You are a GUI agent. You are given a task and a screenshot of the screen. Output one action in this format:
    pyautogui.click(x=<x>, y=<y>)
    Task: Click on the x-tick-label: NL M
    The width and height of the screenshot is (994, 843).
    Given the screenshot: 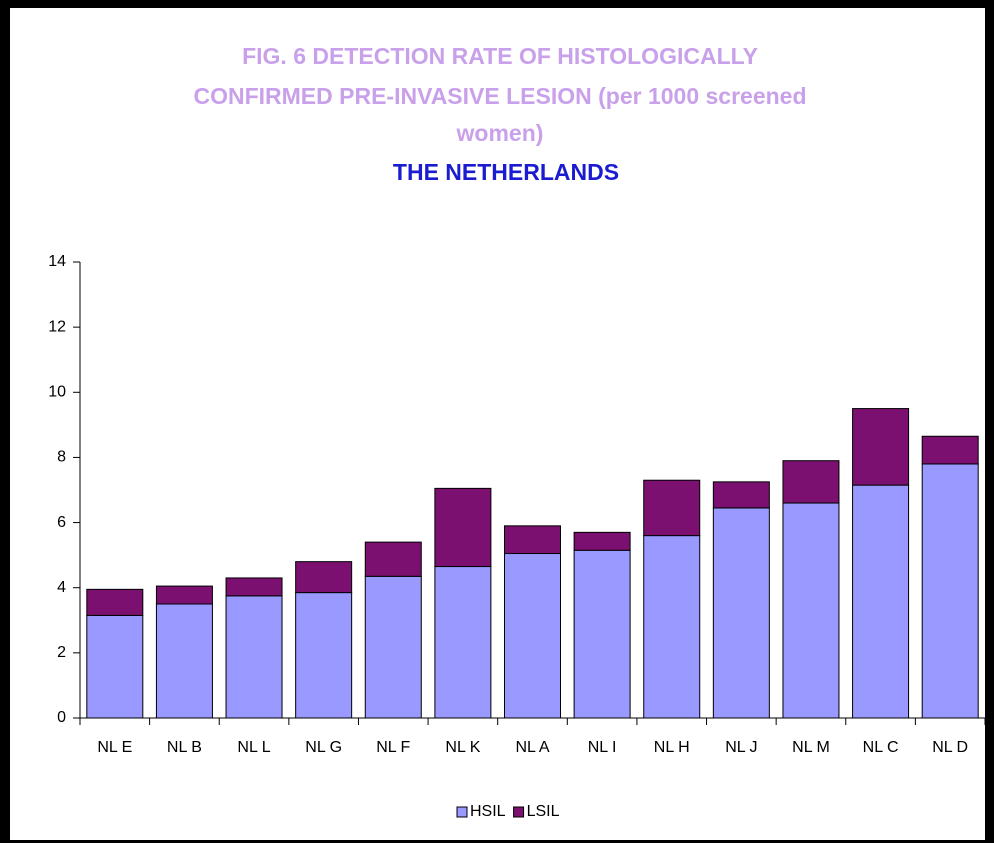 What is the action you would take?
    pyautogui.click(x=811, y=747)
    